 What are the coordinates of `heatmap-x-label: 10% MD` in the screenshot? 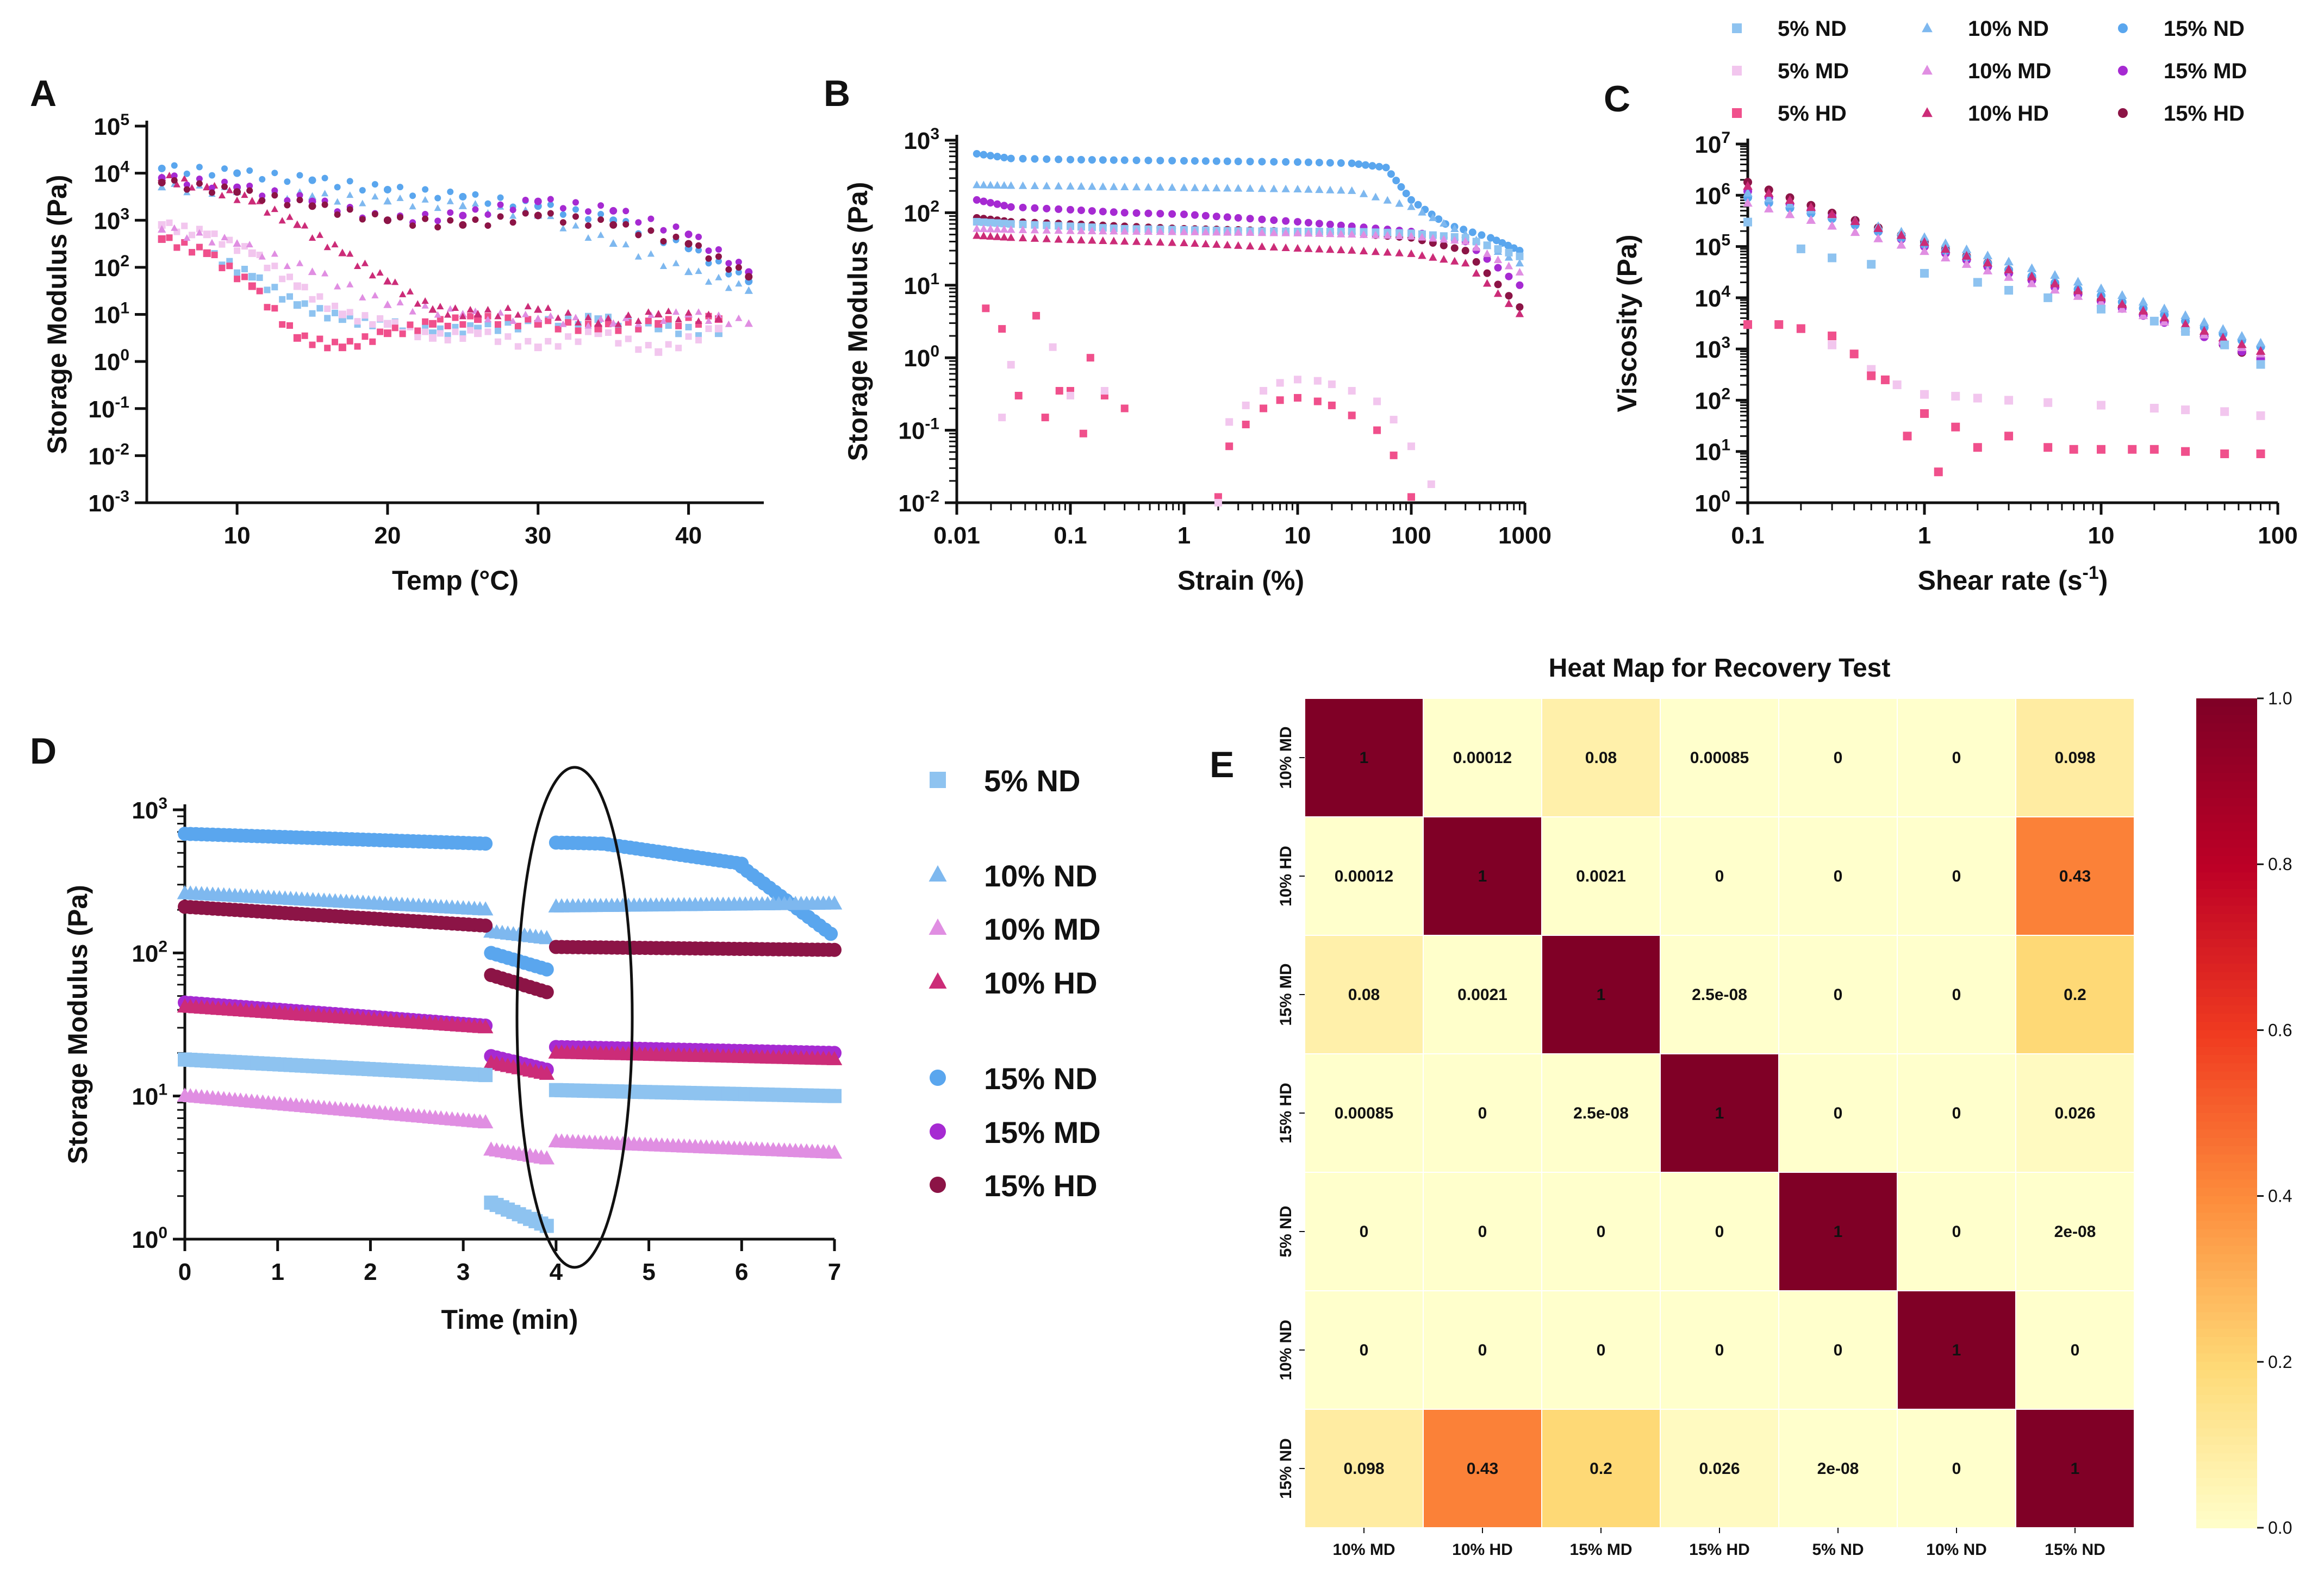 It's located at (1363, 1550).